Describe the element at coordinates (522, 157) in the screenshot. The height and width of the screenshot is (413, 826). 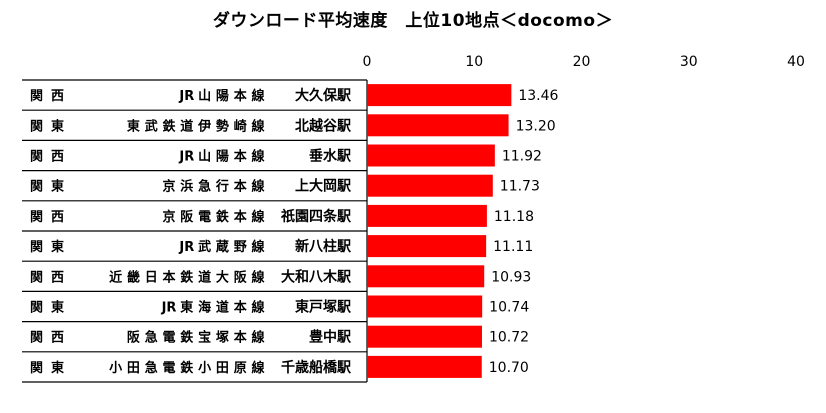
I see `value-label: 11.92` at that location.